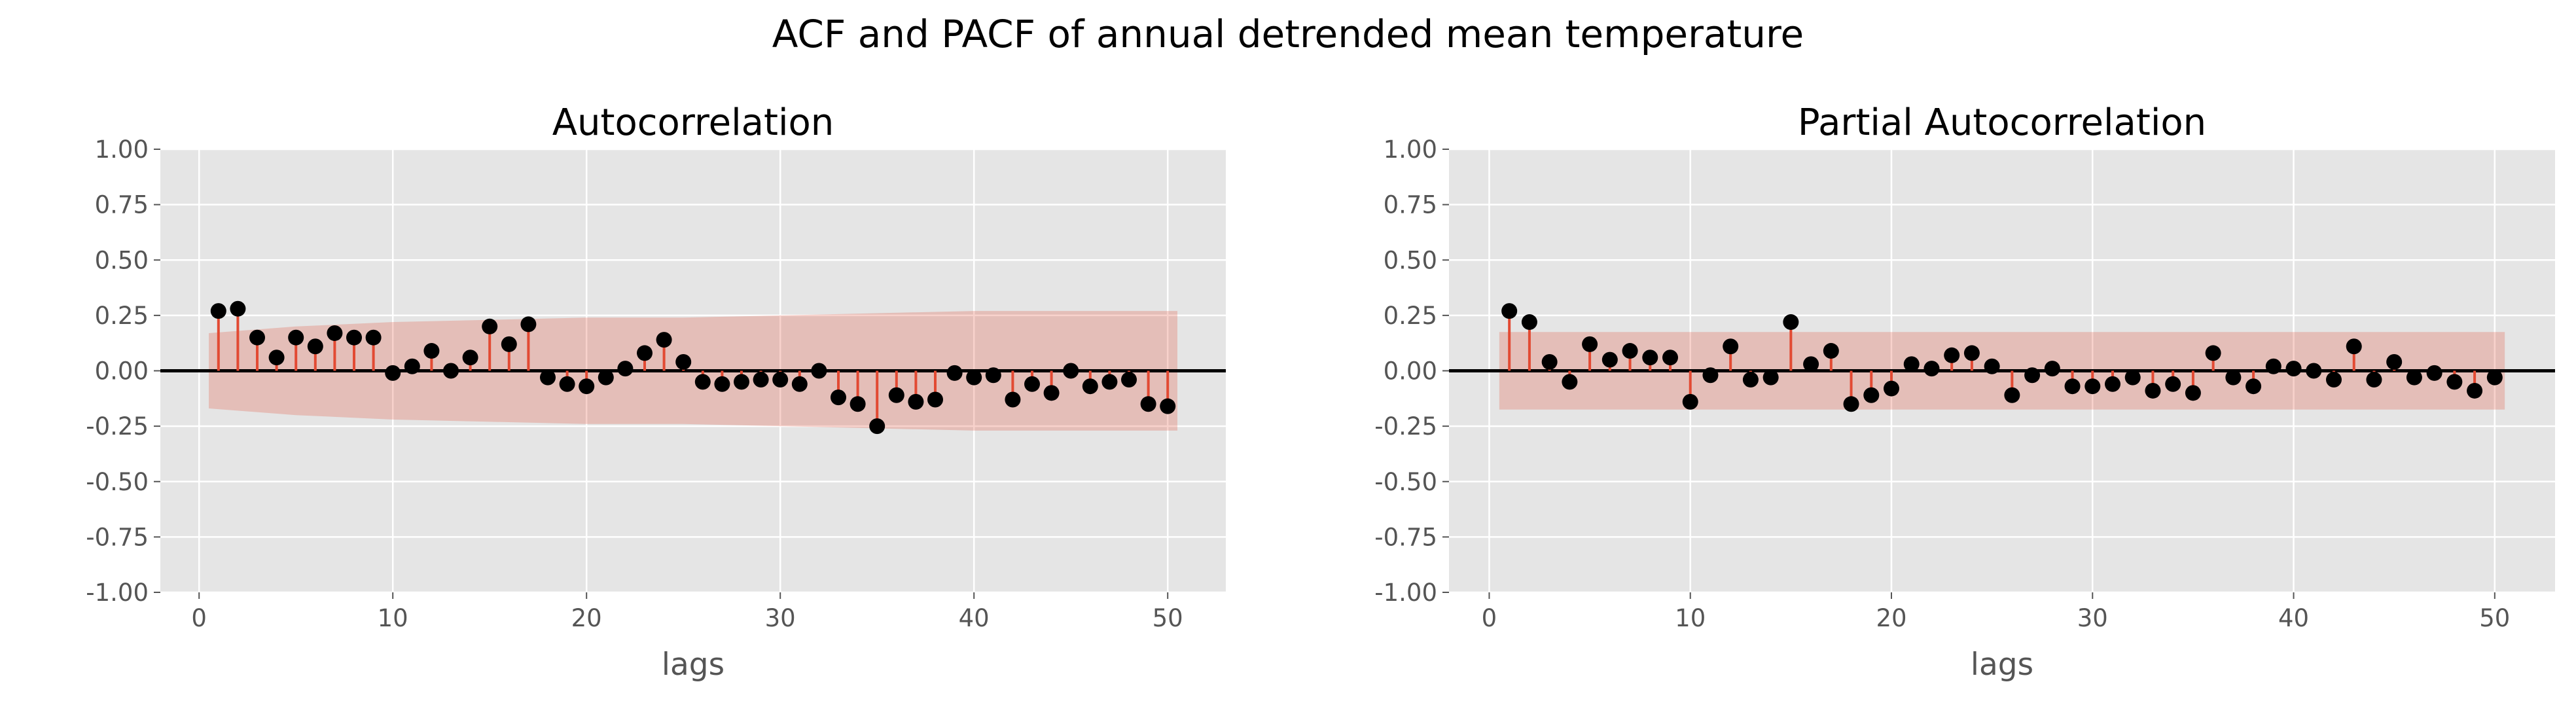 The image size is (2576, 701). I want to click on axes-title: Partial Autocorrelation, so click(2002, 122).